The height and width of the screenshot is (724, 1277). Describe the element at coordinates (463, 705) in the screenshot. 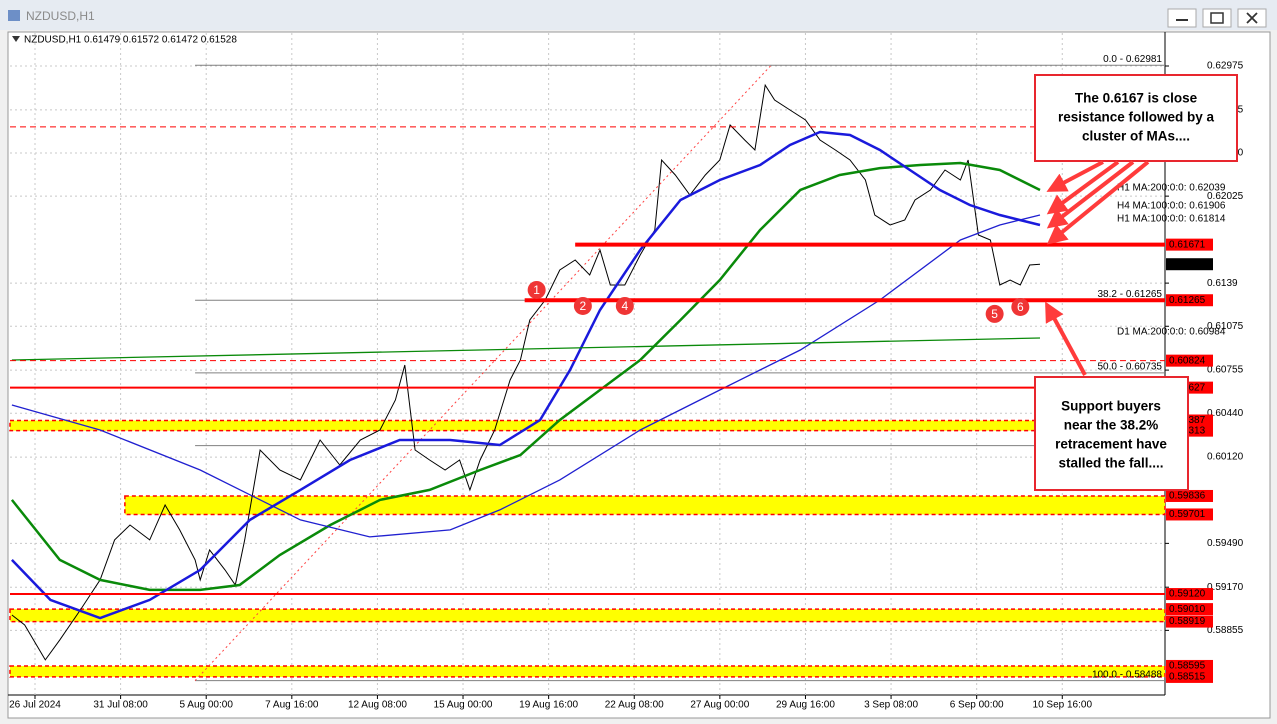

I see `x-tick-label: 15 Aug 00:00` at that location.